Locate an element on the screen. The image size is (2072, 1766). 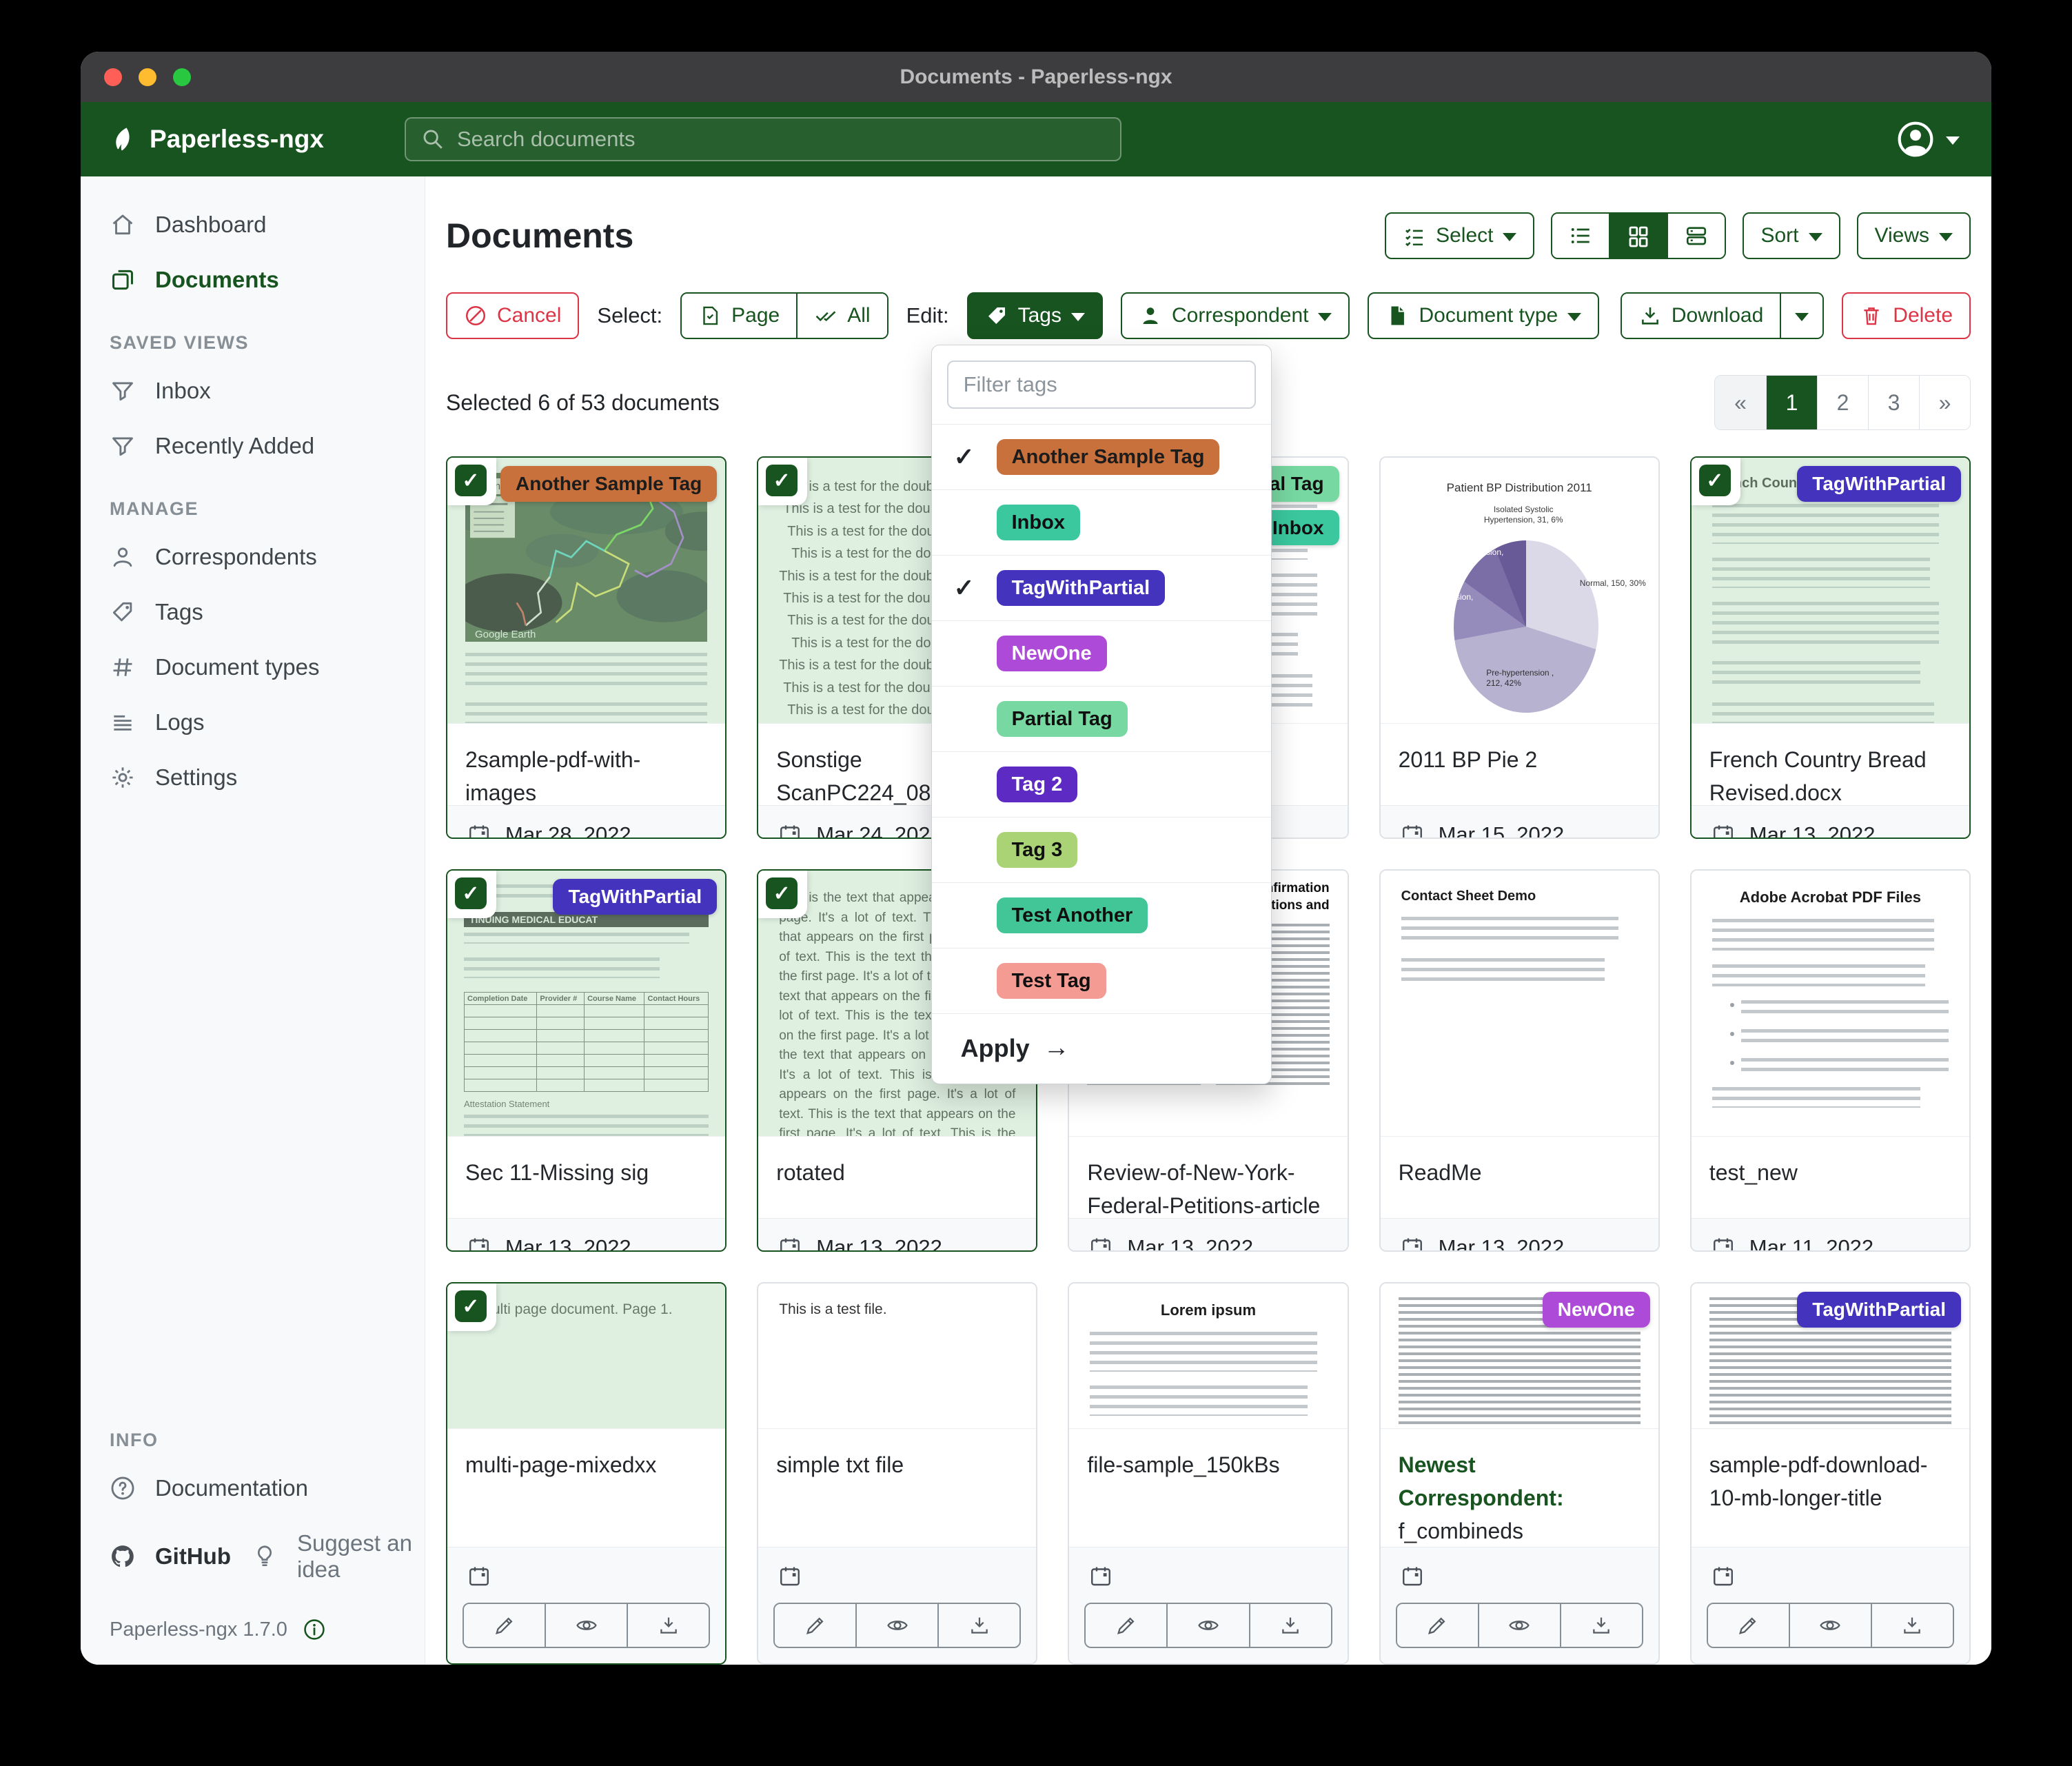
zoom-window-button is located at coordinates (182, 77).